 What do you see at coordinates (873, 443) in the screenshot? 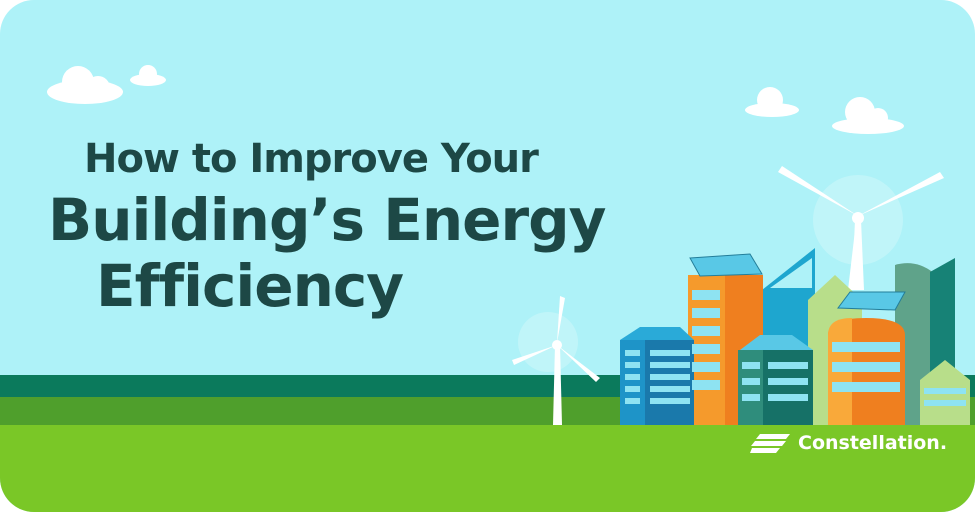
I see `brand-name: Constellation.` at bounding box center [873, 443].